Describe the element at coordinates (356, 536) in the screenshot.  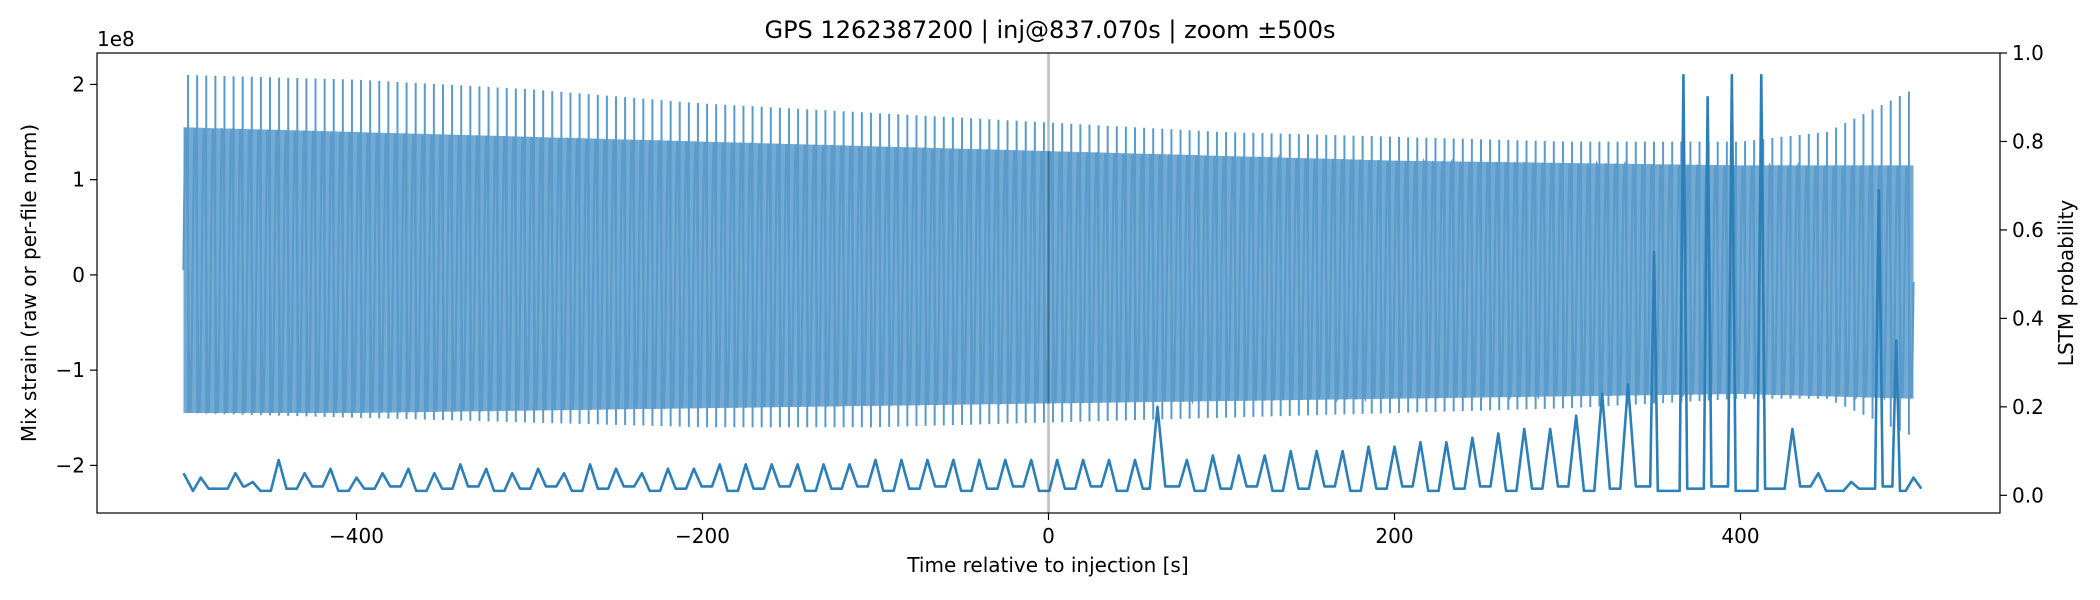
I see `x-tick-label: −400` at that location.